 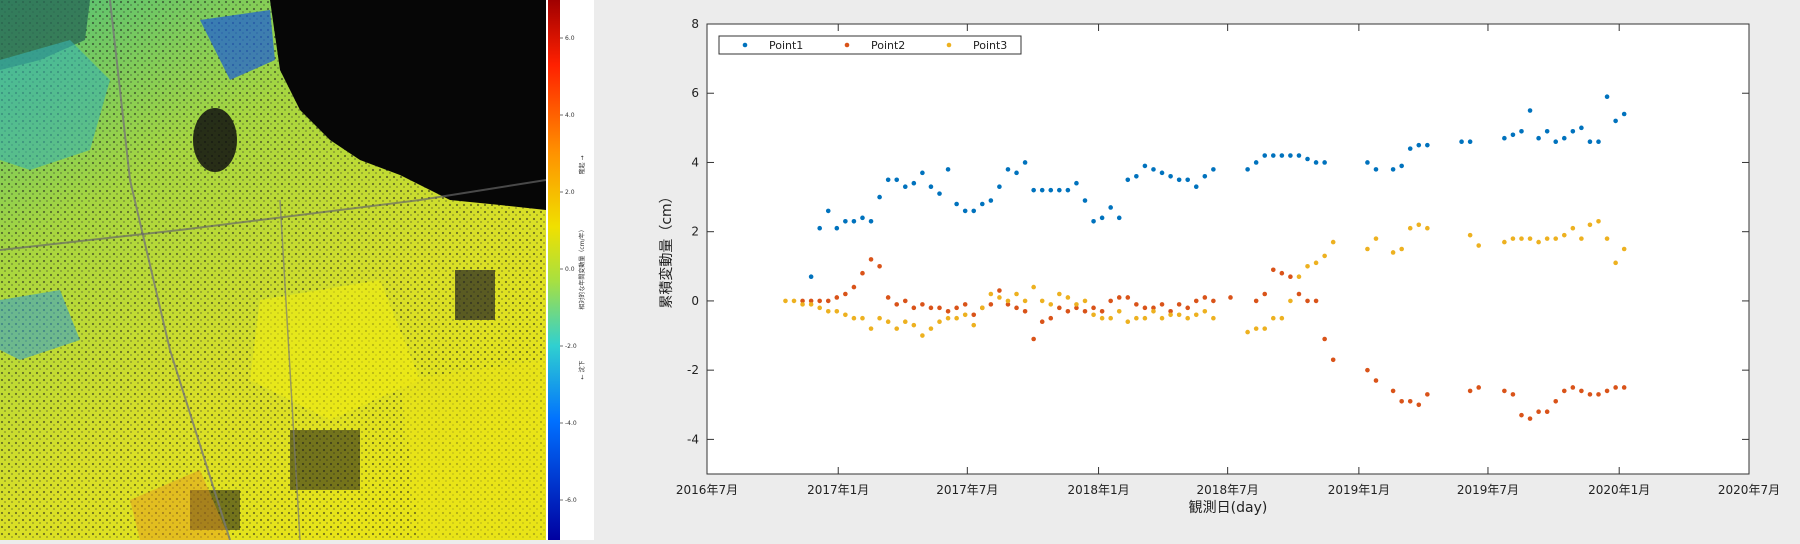 I want to click on colorbar-title: 相対的な年間変動量（cm/年）, so click(x=582, y=267).